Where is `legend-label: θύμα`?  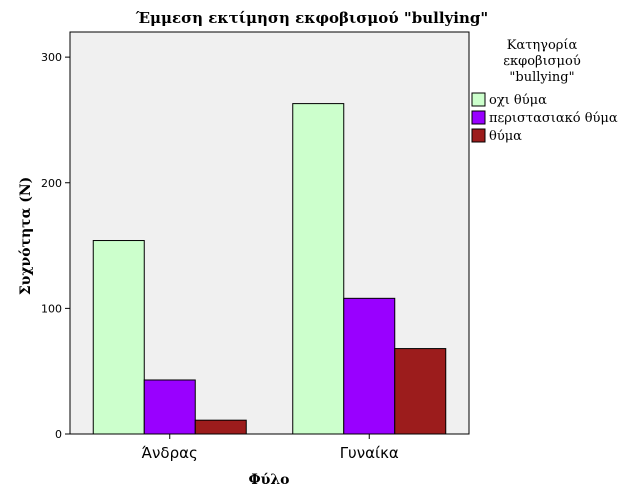 legend-label: θύμα is located at coordinates (505, 136).